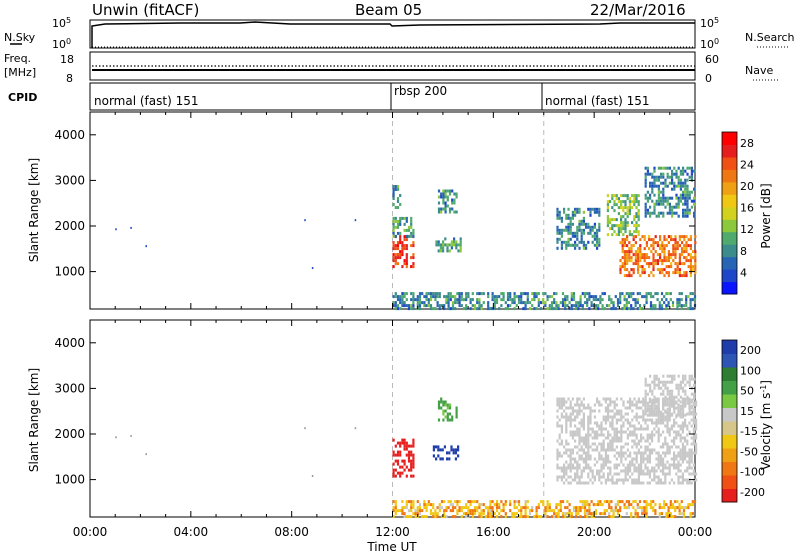 This screenshot has width=800, height=554. I want to click on x-tick-label: 08:00, so click(291, 532).